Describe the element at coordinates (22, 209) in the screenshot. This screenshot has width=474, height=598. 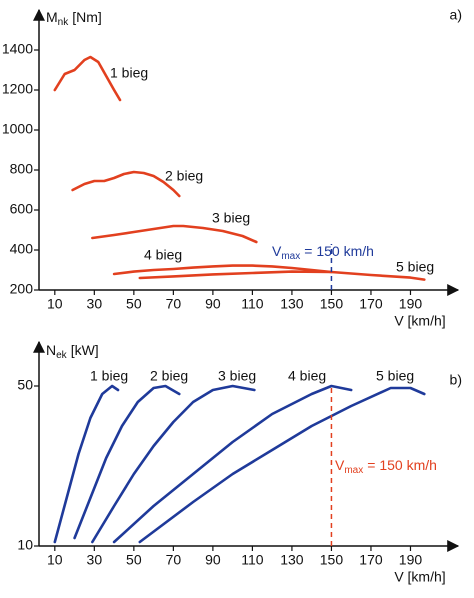
I see `y-tick-label: 600` at that location.